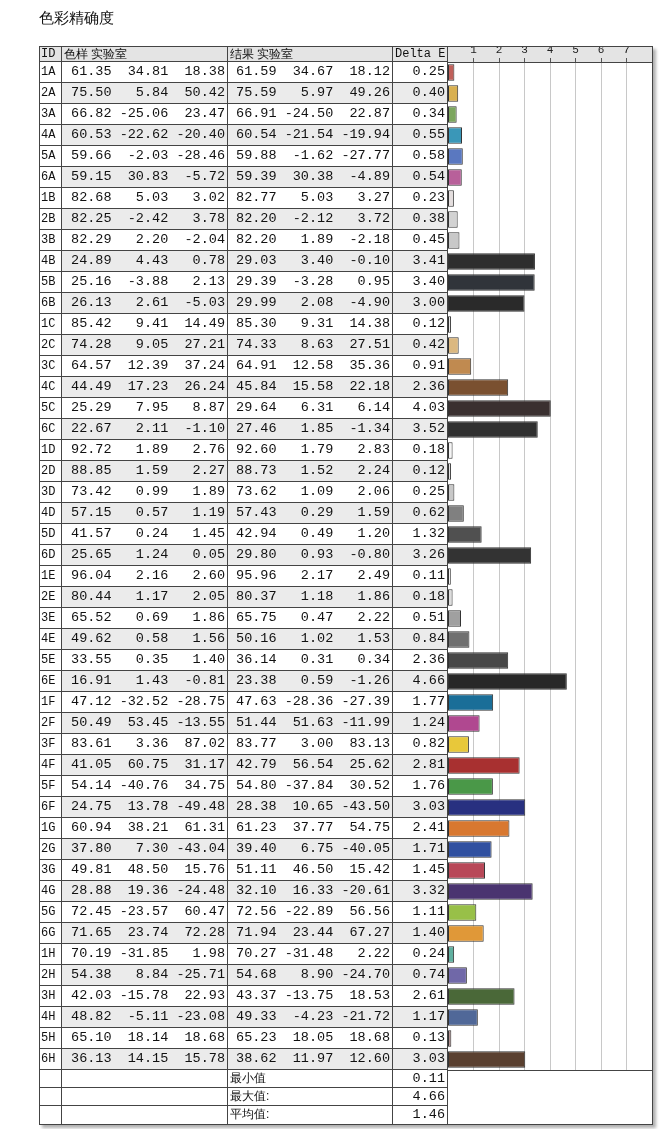 Image resolution: width=670 pixels, height=1129 pixels. Describe the element at coordinates (420, 54) in the screenshot. I see `x-axis-title: Delta E` at that location.